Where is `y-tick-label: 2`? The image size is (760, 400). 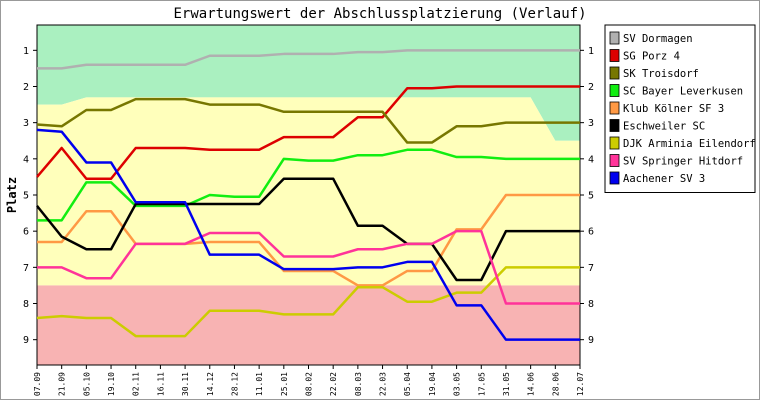
y-tick-label: 2 is located at coordinates (26, 87).